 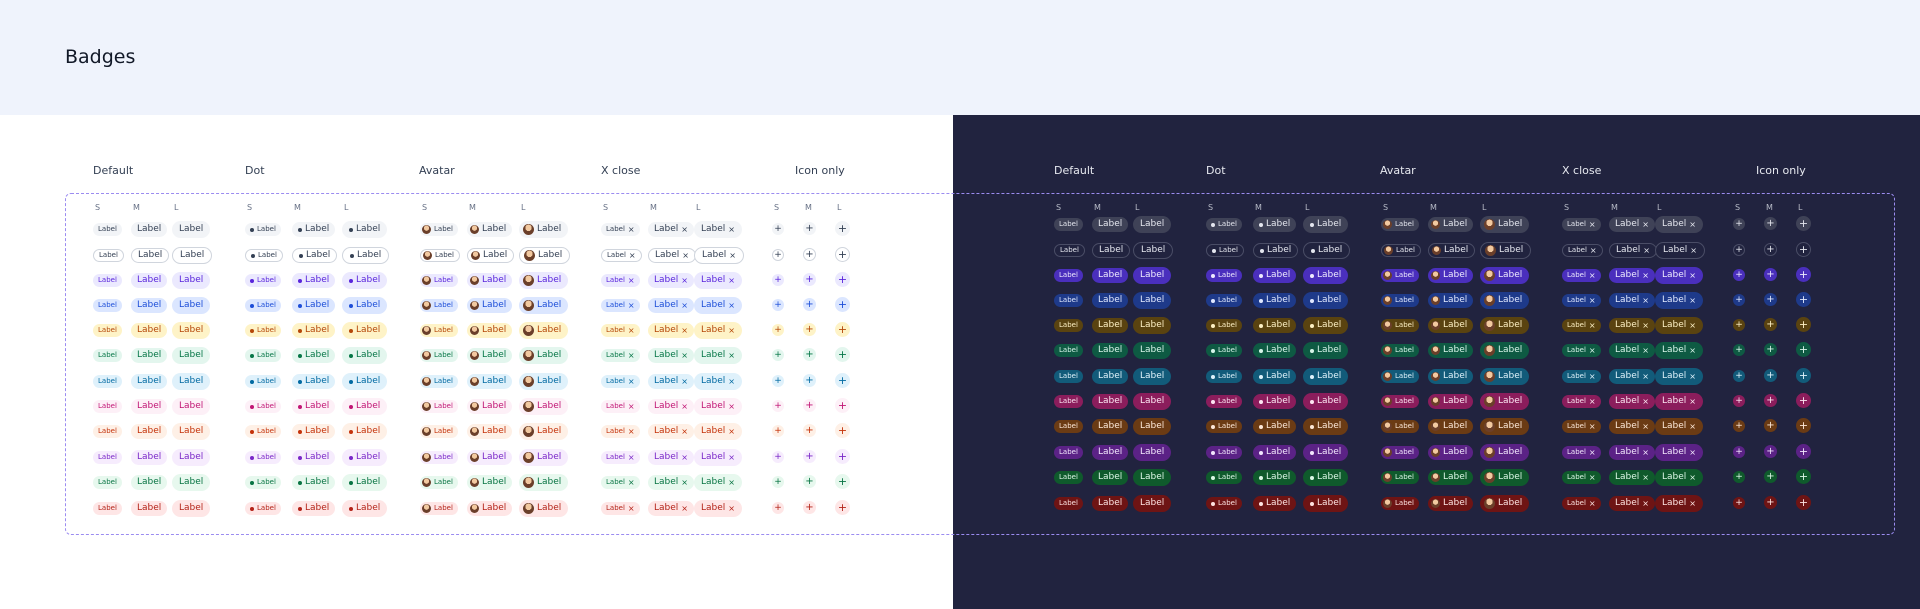 I want to click on badge-dot-purple-s: Label, so click(x=263, y=457).